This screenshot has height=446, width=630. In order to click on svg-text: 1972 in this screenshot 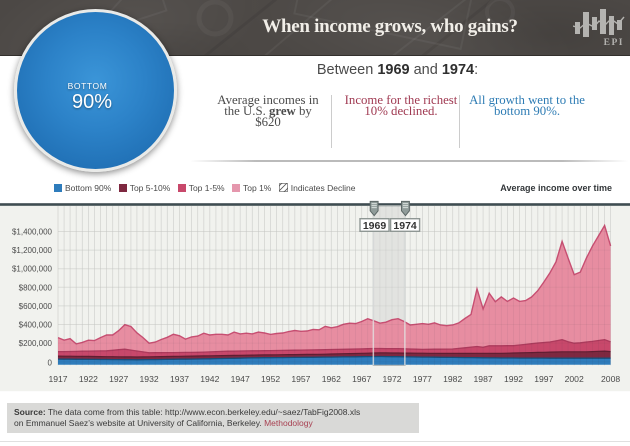, I will do `click(391, 379)`.